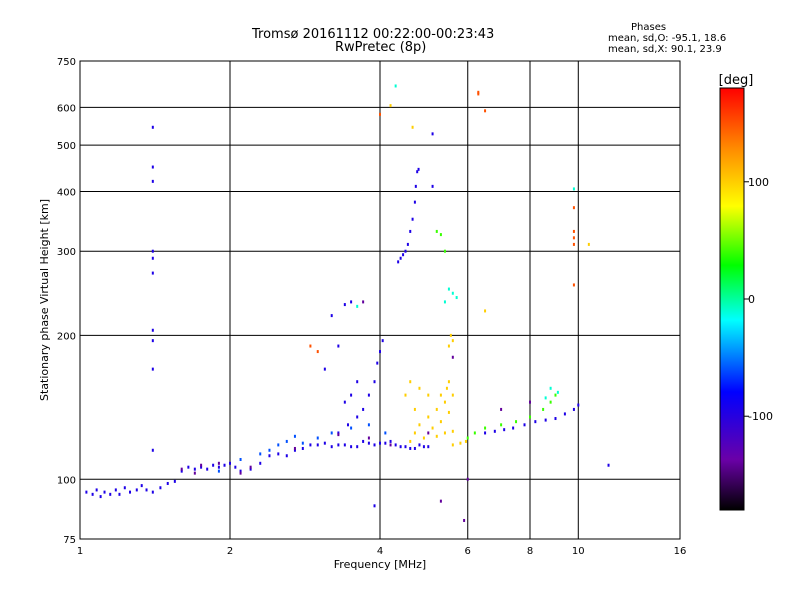 This screenshot has width=800, height=600. What do you see at coordinates (382, 551) in the screenshot?
I see `x-tick-labels: 1 2 4 6 8 10 16` at bounding box center [382, 551].